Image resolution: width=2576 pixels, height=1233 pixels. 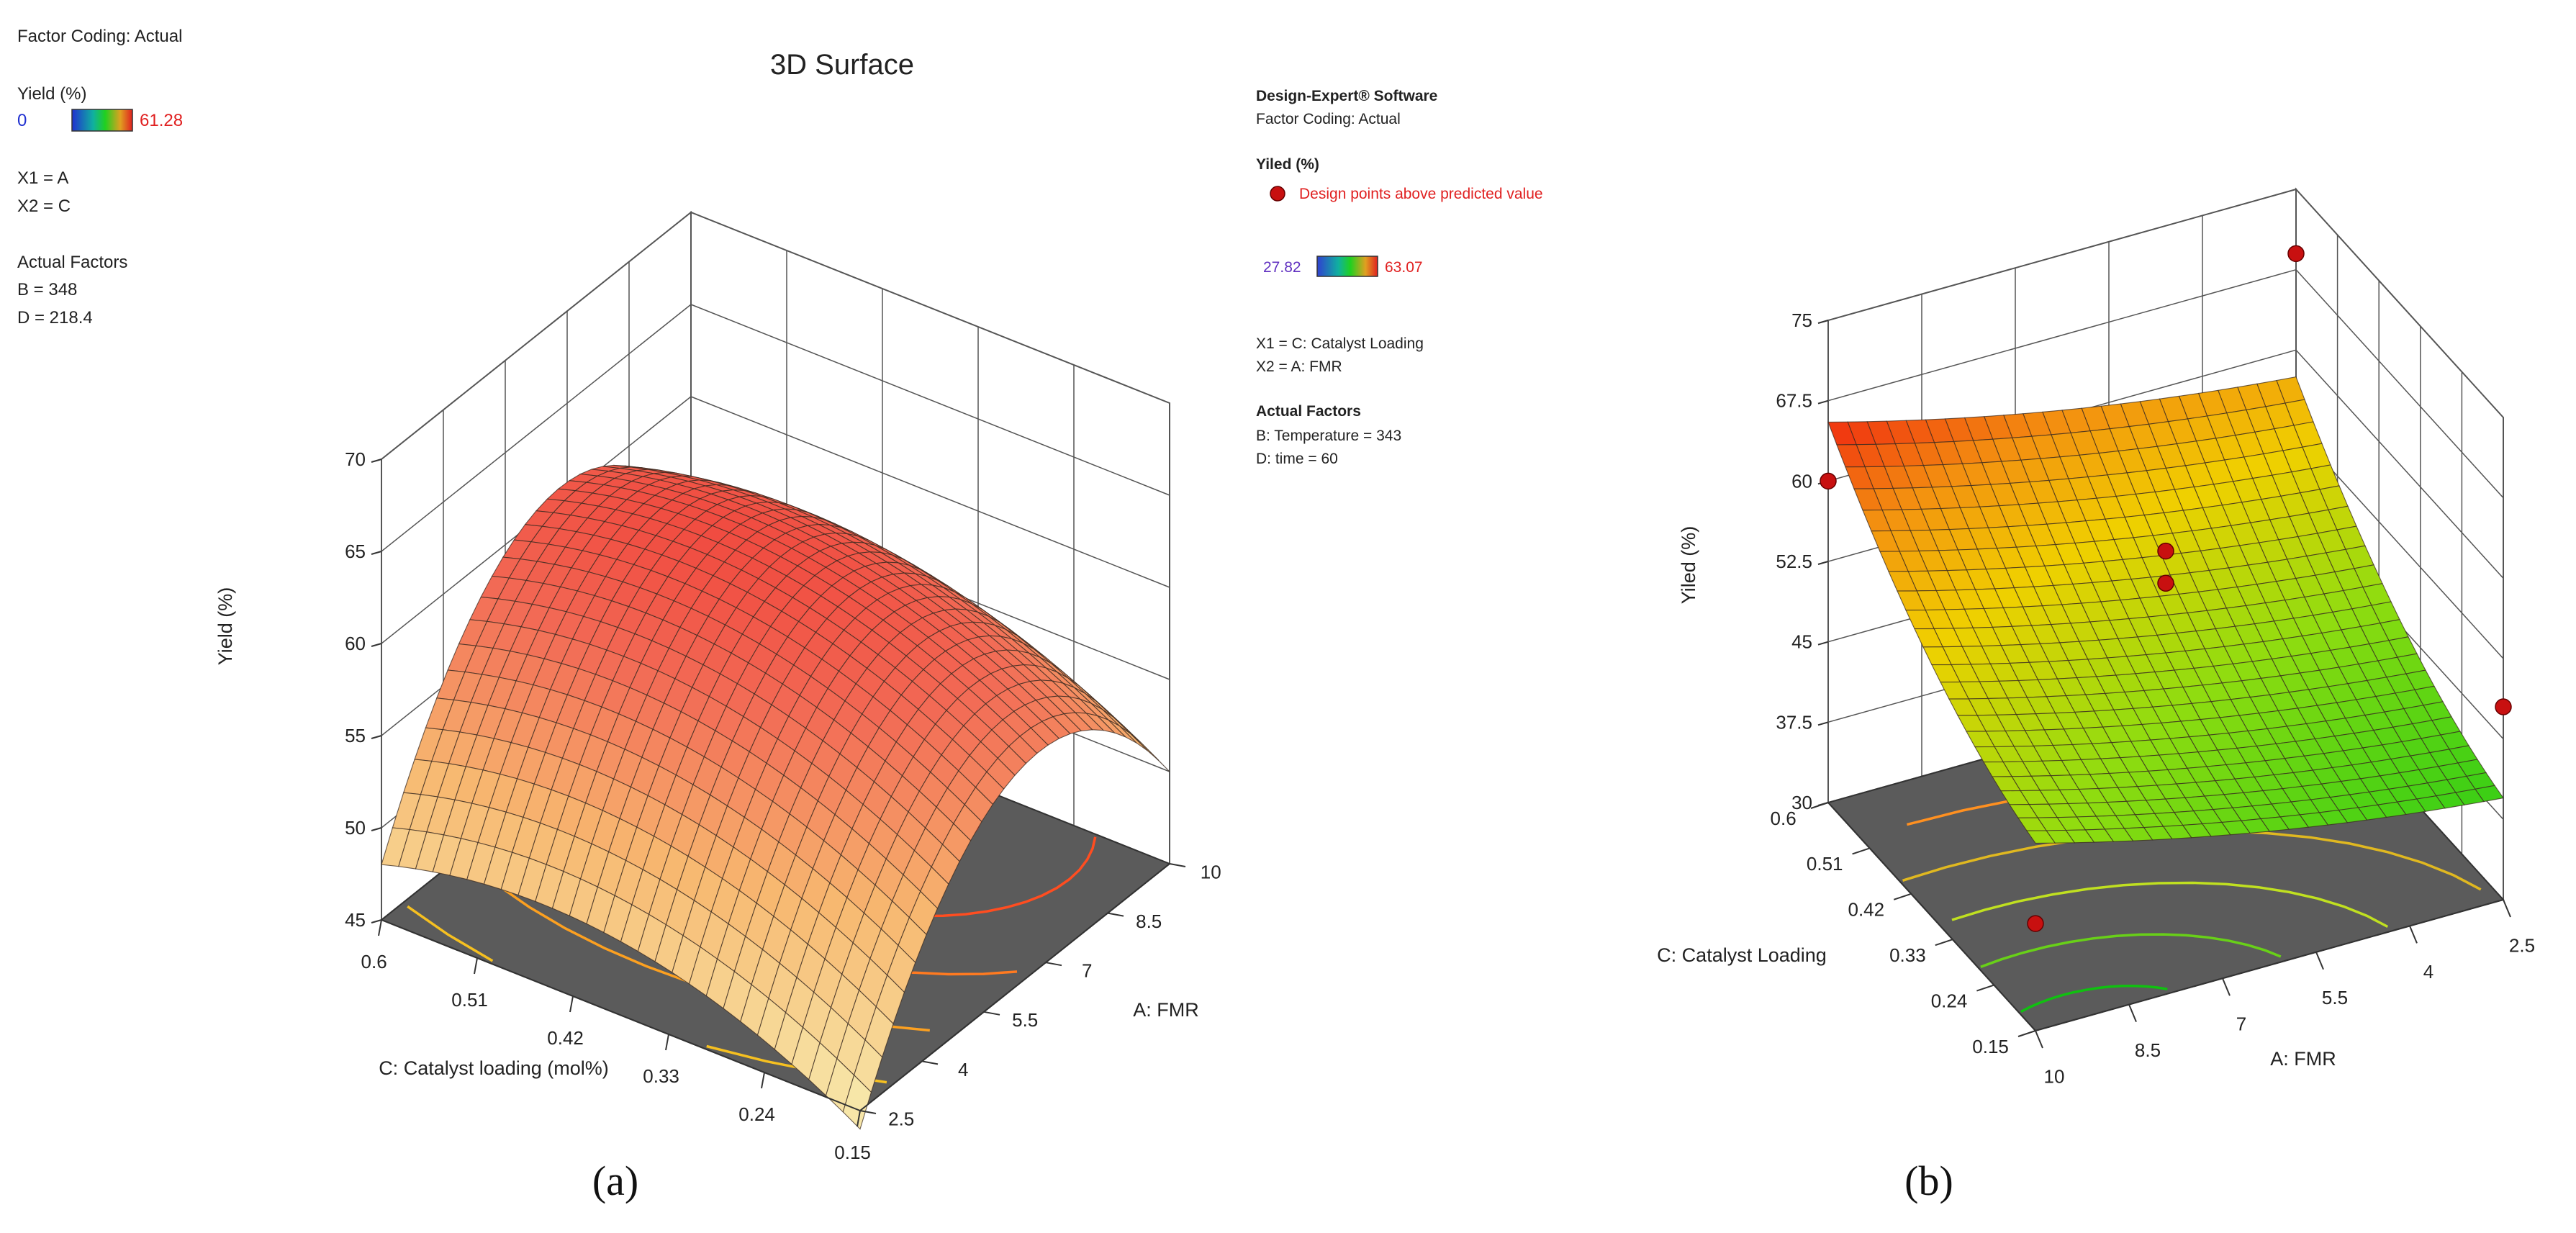 I want to click on panel-a-caption: (a), so click(x=615, y=1180).